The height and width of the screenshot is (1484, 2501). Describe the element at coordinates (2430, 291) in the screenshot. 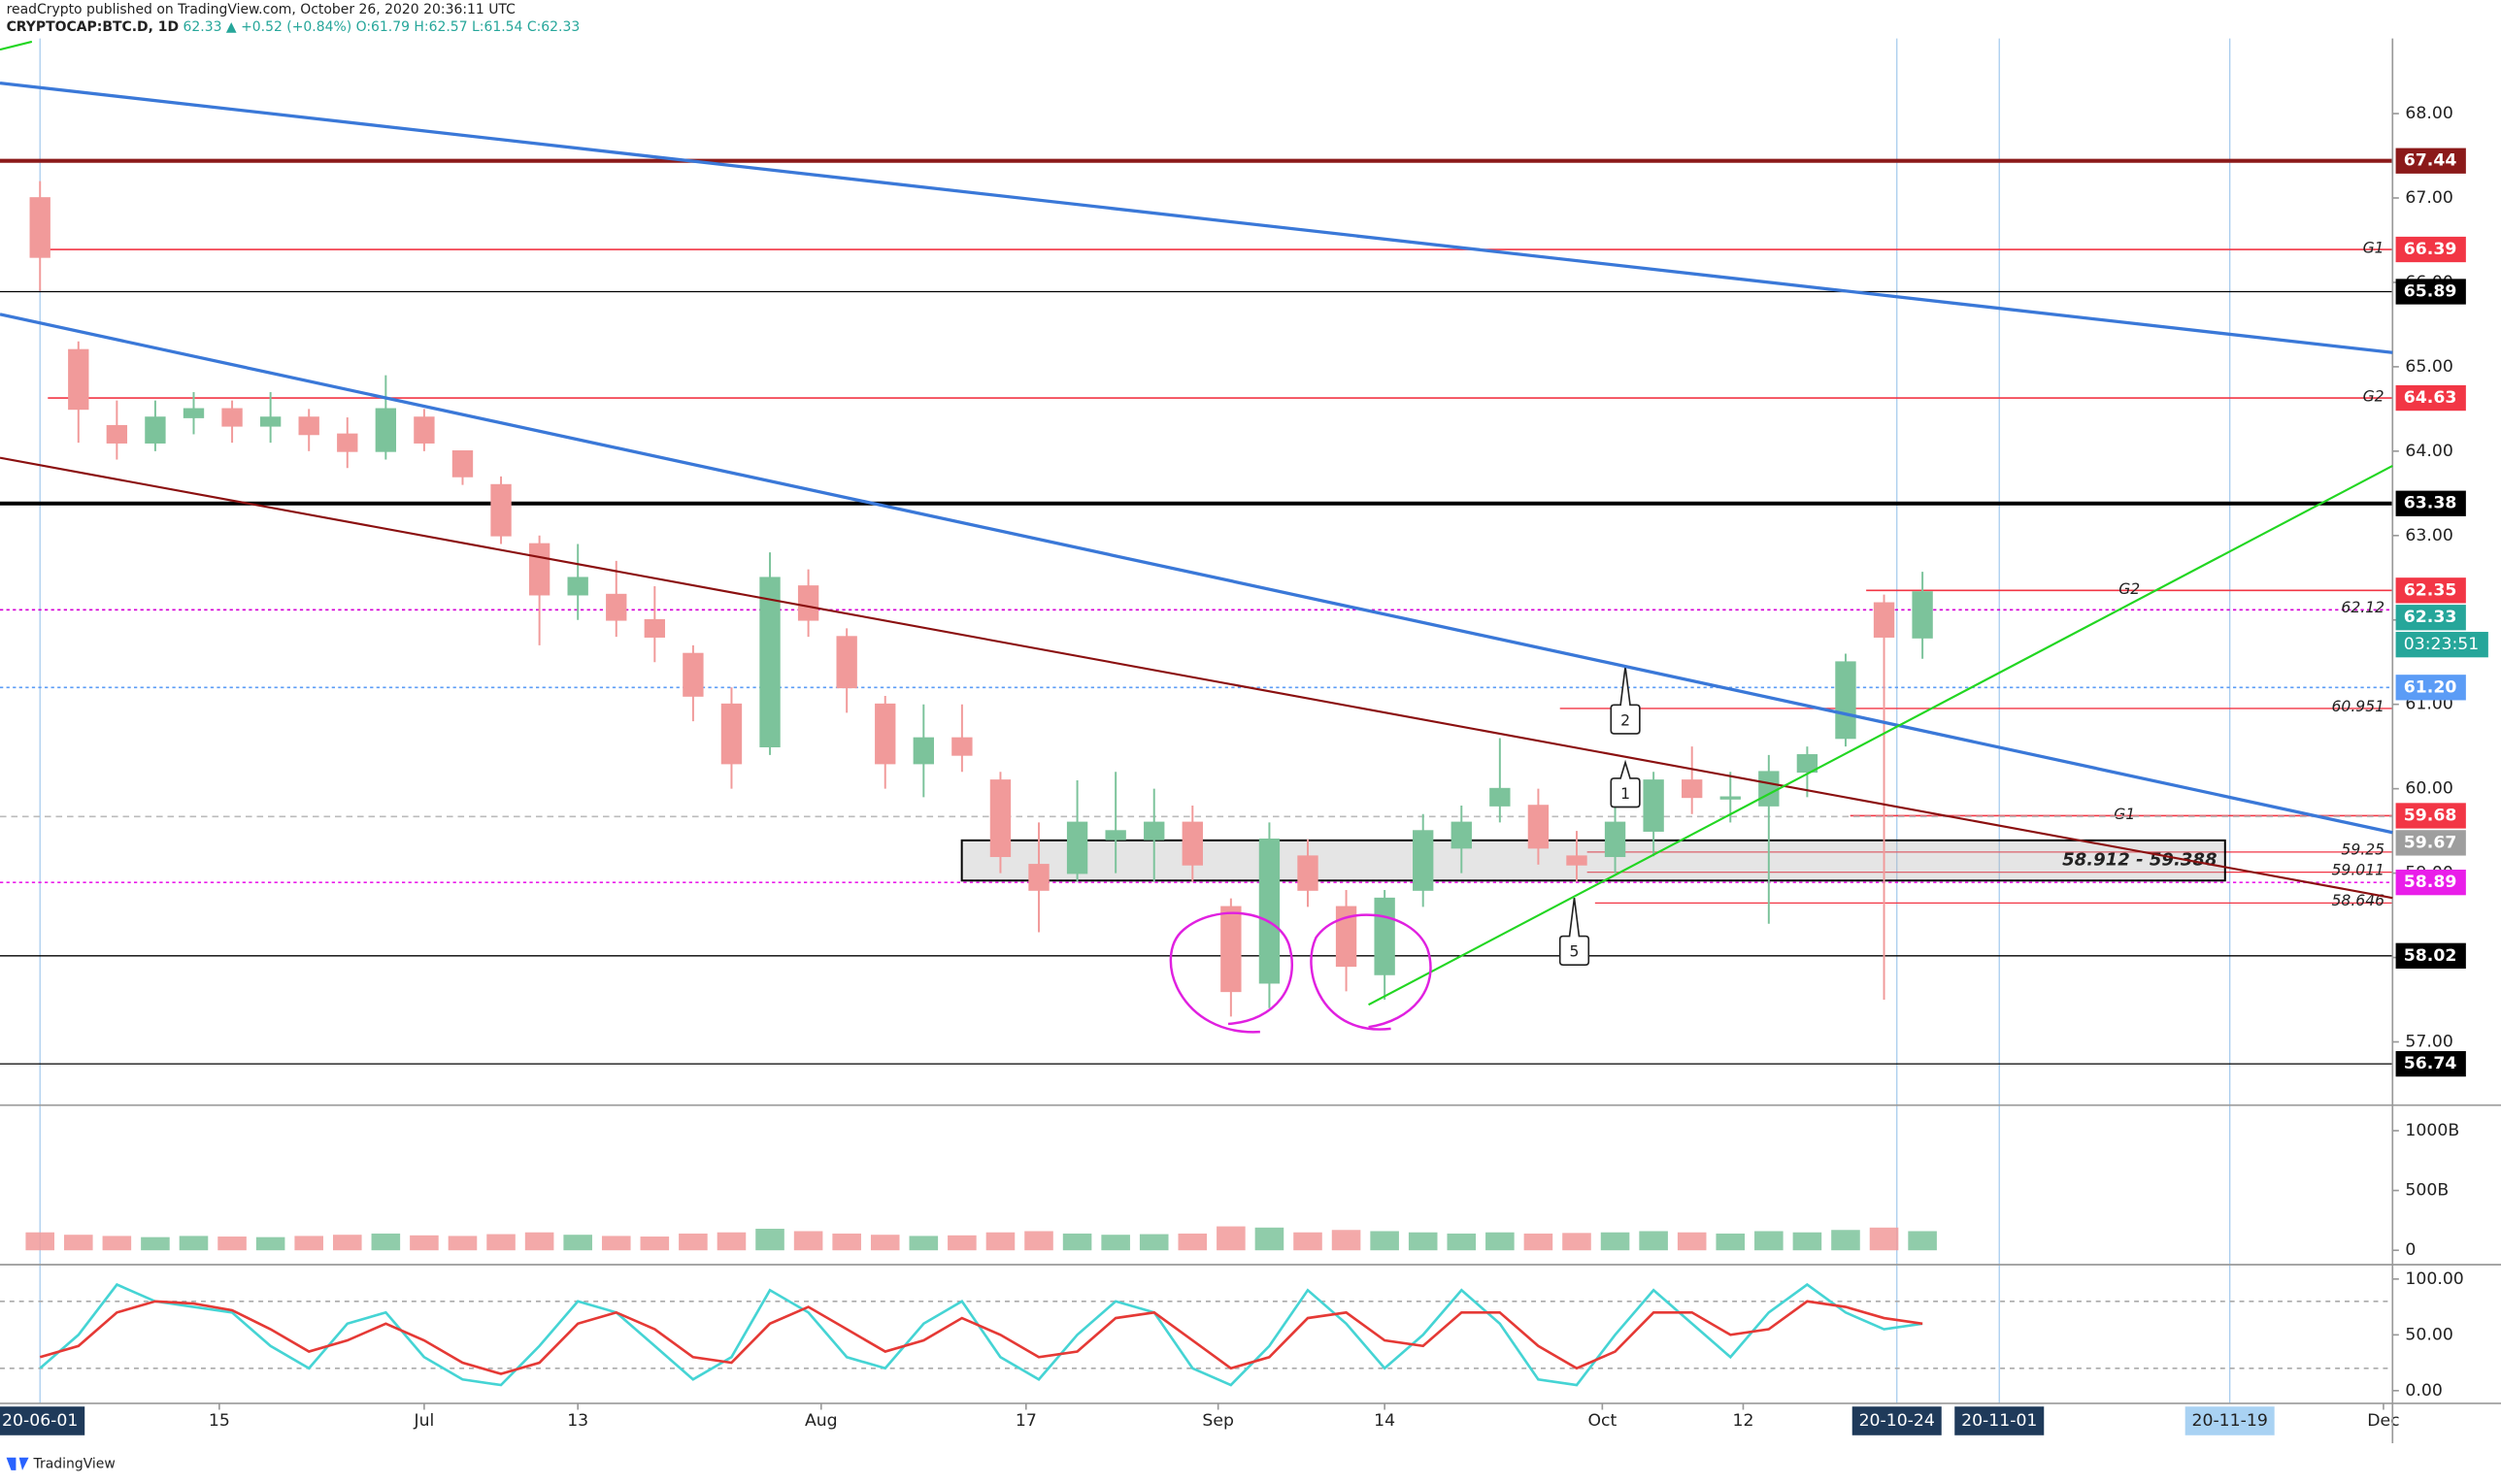

I see `price-badge-label: 65.89` at that location.